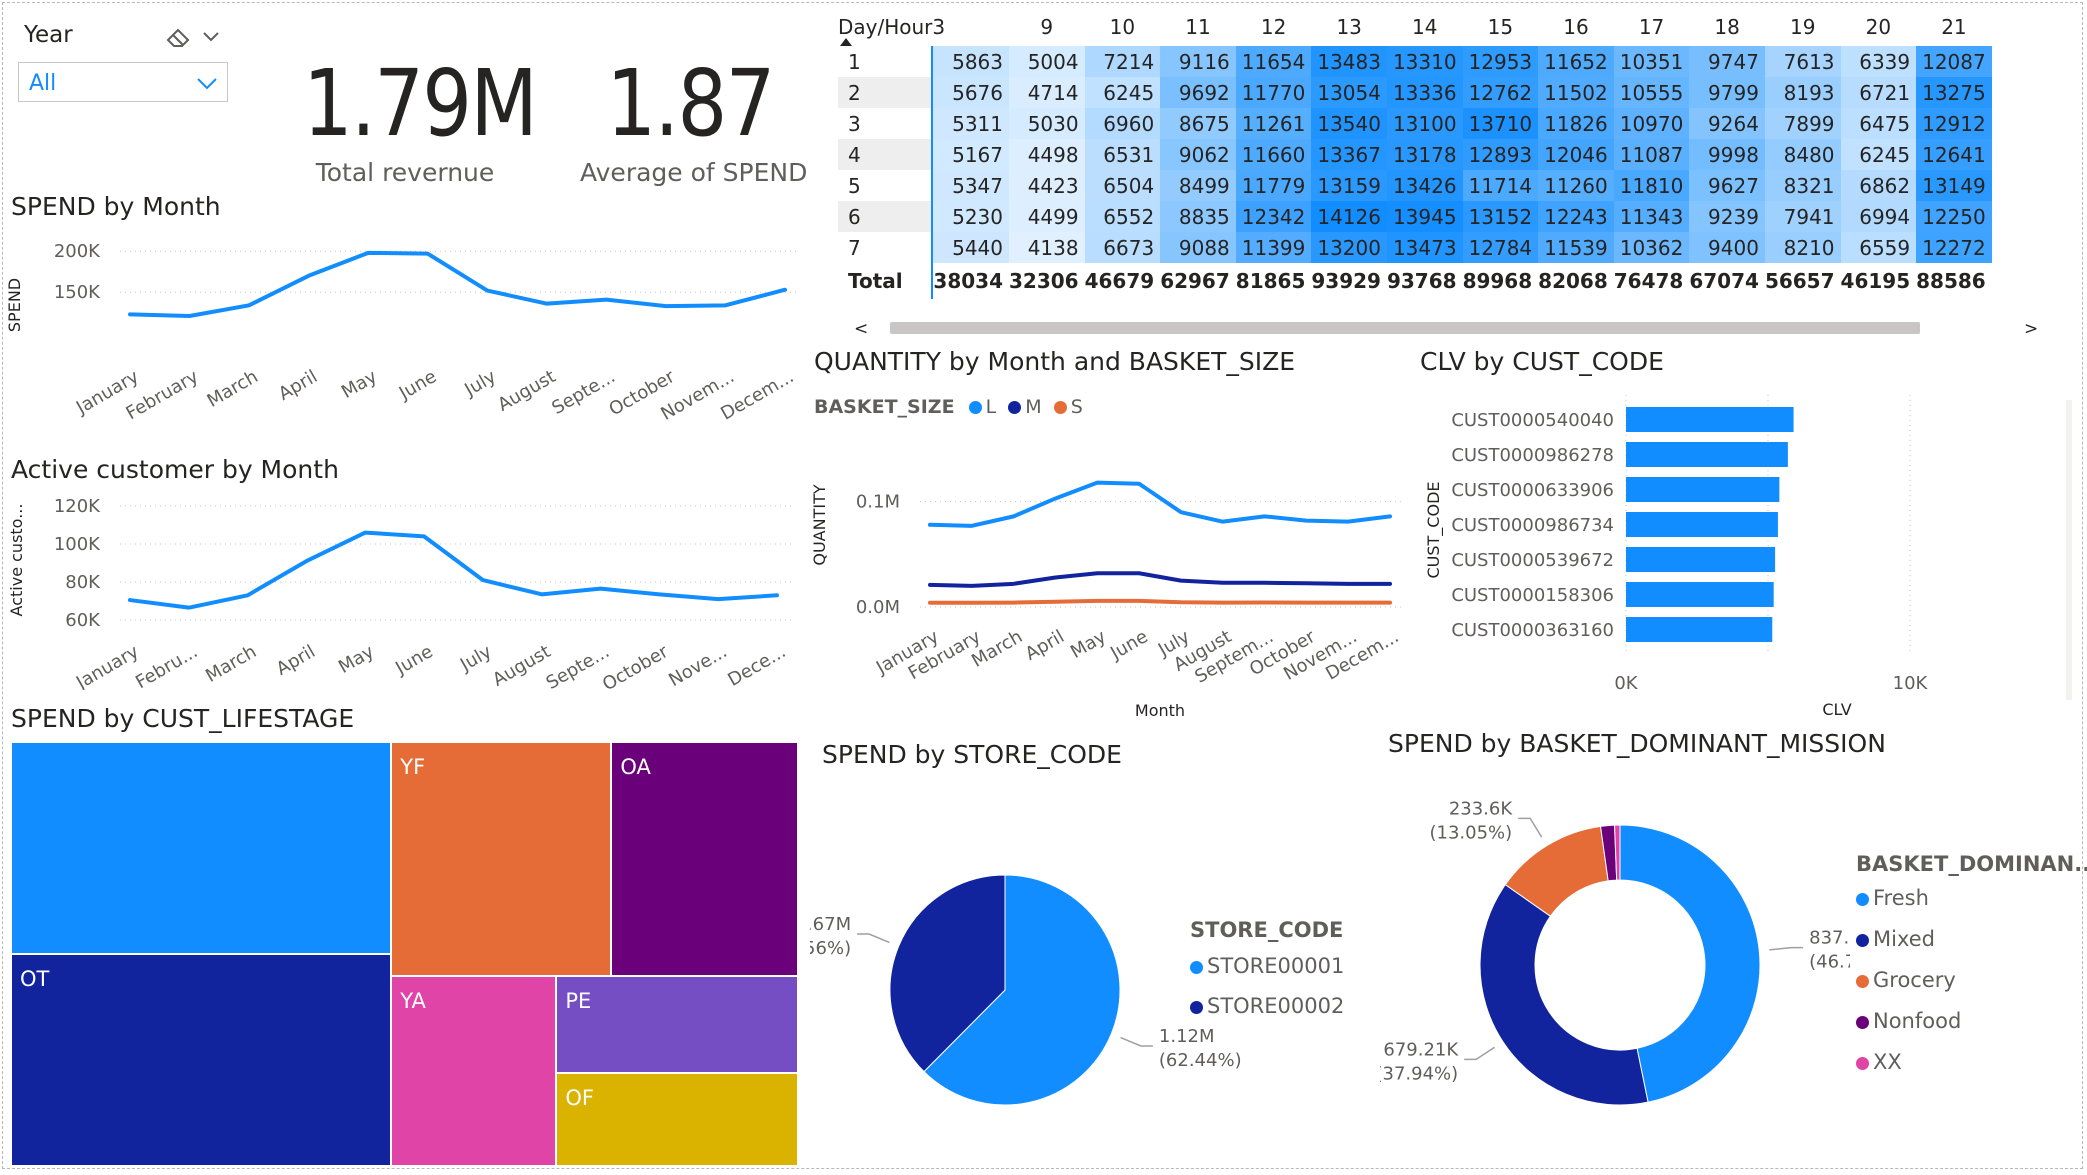 Image resolution: width=2087 pixels, height=1175 pixels. I want to click on matrix-cell: 9062, so click(1198, 154).